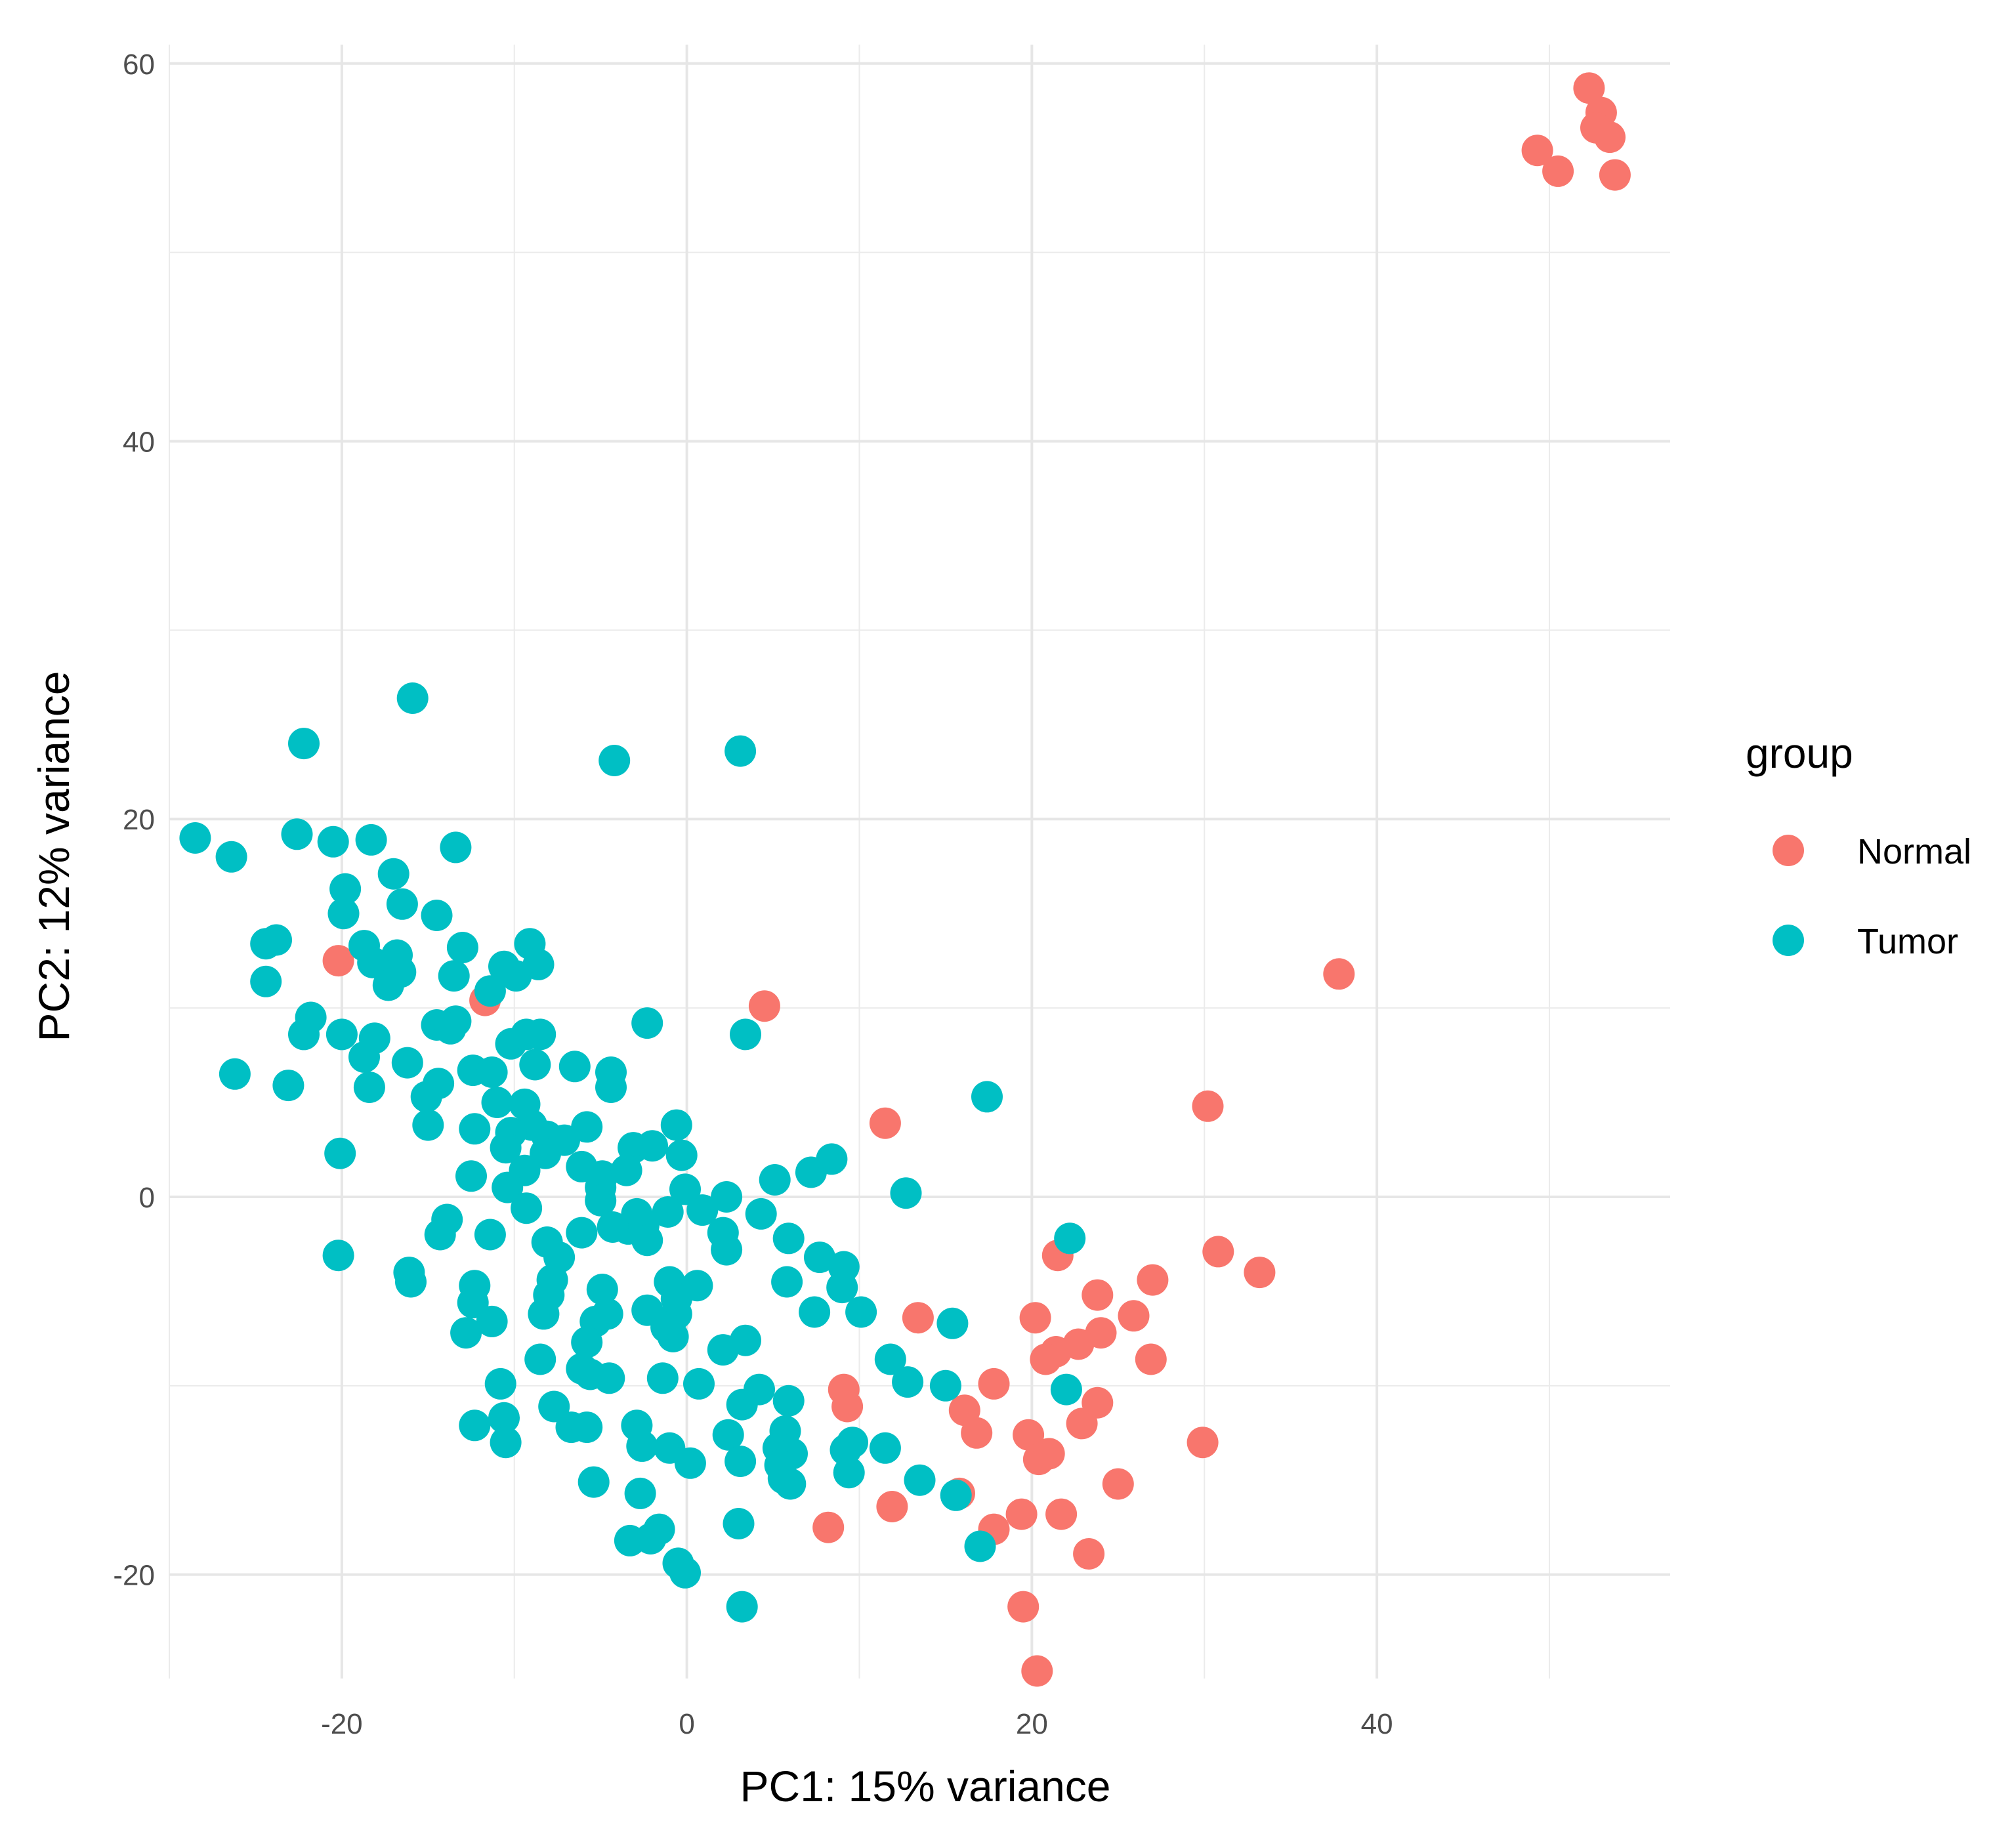  What do you see at coordinates (342, 1724) in the screenshot?
I see `x-tick-label-0: -20` at bounding box center [342, 1724].